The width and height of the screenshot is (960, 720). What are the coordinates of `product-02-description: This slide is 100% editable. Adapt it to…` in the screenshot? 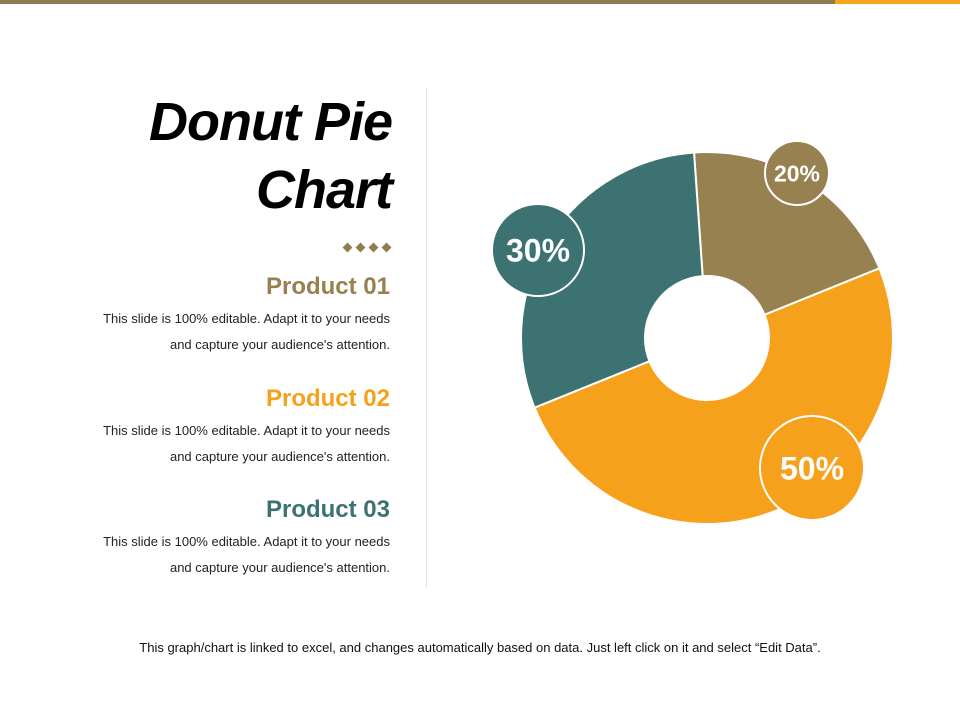 It's located at (215, 444).